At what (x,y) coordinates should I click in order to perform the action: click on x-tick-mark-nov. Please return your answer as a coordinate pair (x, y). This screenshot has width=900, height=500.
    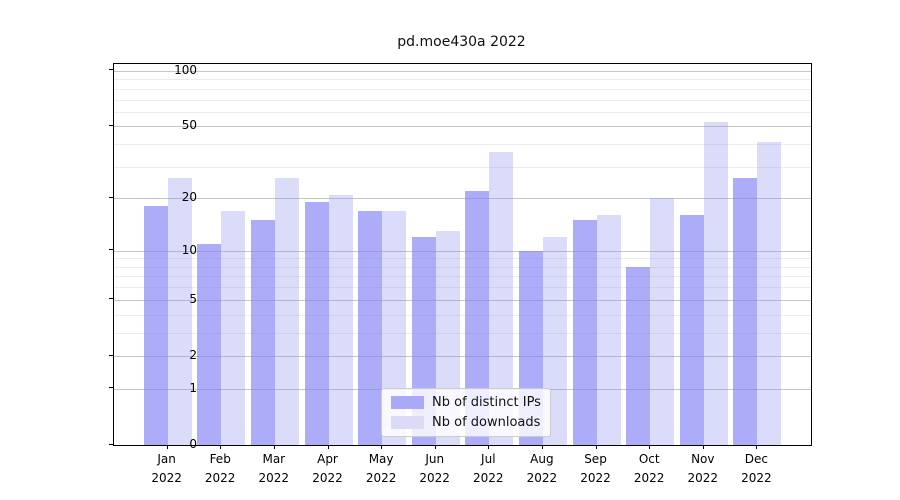
    Looking at the image, I should click on (703, 447).